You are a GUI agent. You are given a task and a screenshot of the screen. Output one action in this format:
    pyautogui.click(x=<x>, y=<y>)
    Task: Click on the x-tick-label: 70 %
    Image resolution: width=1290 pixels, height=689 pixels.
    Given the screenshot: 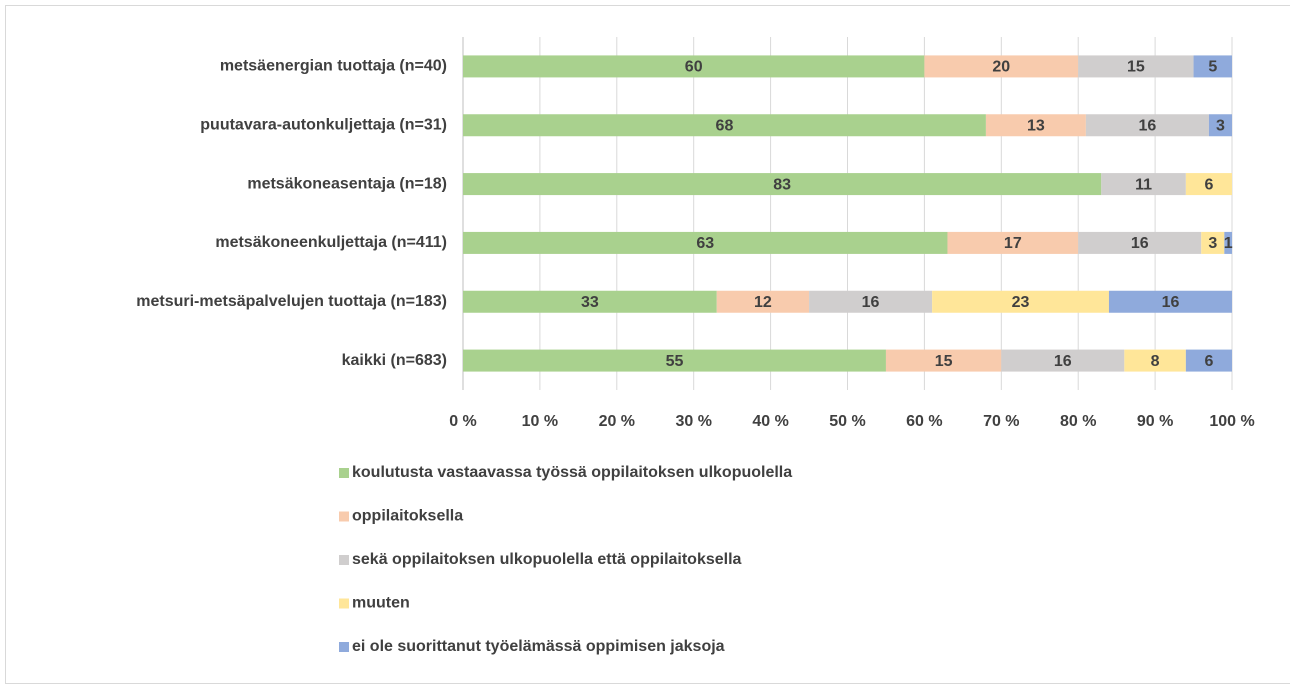 What is the action you would take?
    pyautogui.click(x=1001, y=421)
    